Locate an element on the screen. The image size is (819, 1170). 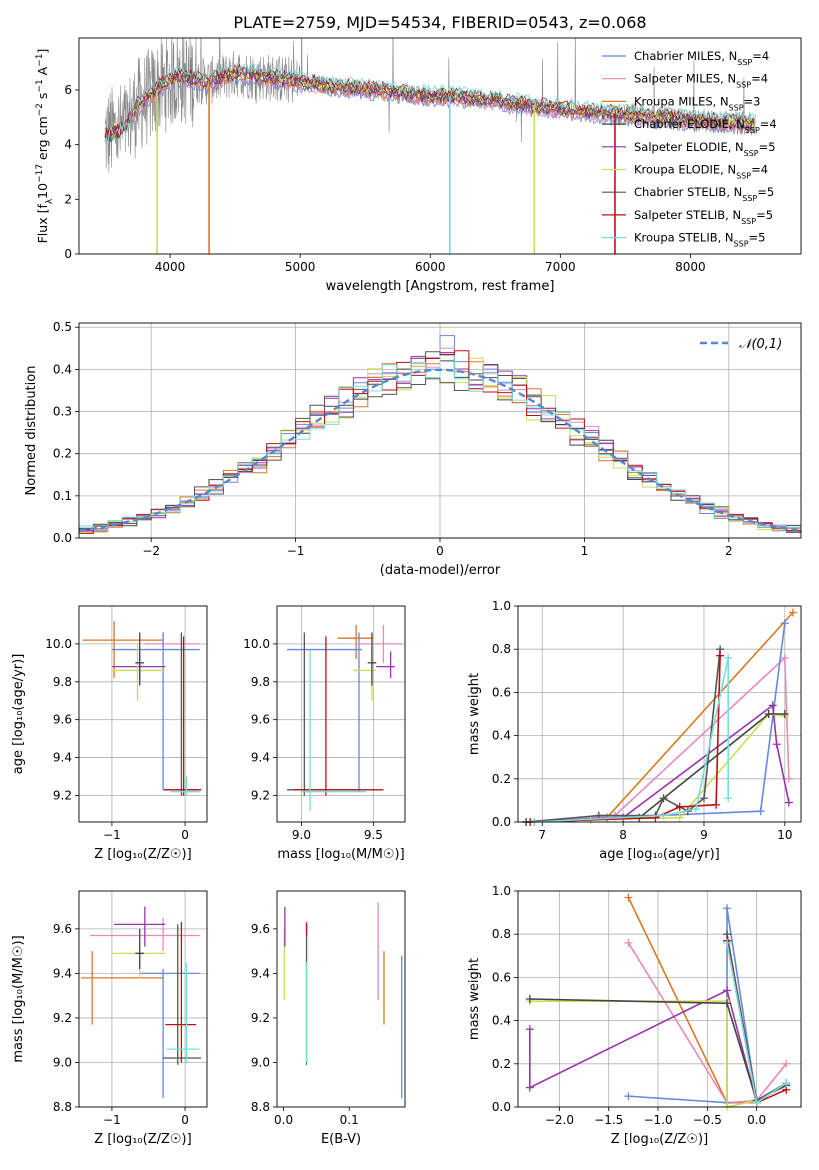
legend-val: =3 is located at coordinates (752, 101).